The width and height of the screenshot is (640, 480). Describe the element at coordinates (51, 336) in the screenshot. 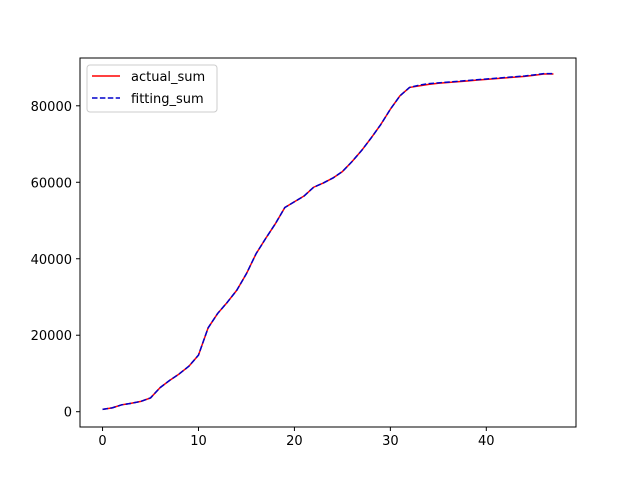

I see `y-tick-label: 20000` at that location.